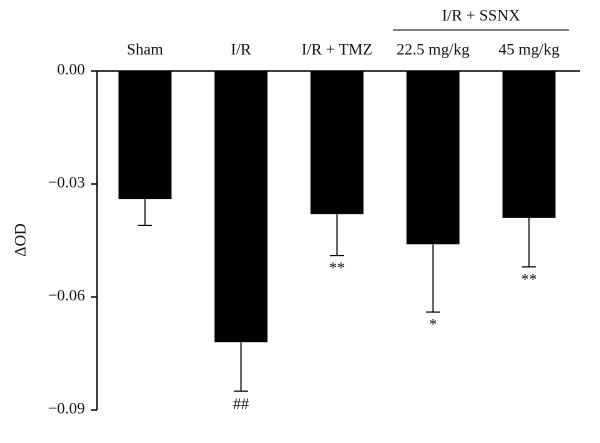  What do you see at coordinates (241, 404) in the screenshot?
I see `significance-label: ##` at bounding box center [241, 404].